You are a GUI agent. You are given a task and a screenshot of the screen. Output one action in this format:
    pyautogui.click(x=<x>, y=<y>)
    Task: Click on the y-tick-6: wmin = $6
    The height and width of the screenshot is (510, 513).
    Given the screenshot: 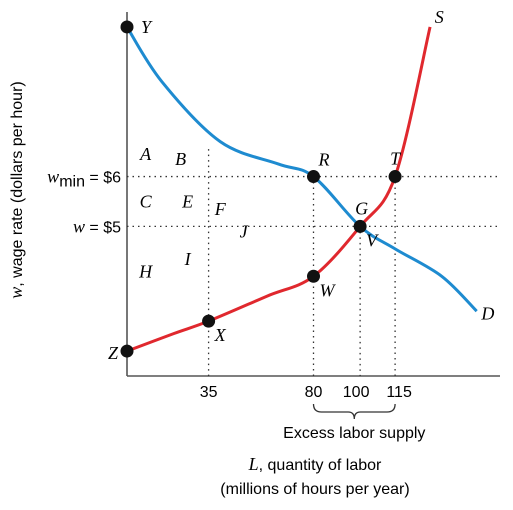 What is the action you would take?
    pyautogui.click(x=84, y=179)
    